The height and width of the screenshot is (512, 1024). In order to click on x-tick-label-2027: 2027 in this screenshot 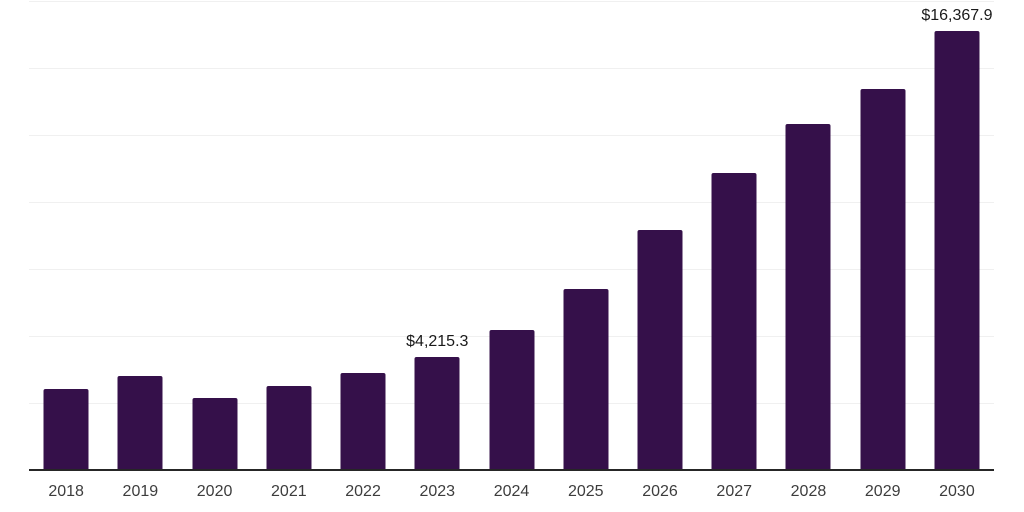, I will do `click(734, 491)`.